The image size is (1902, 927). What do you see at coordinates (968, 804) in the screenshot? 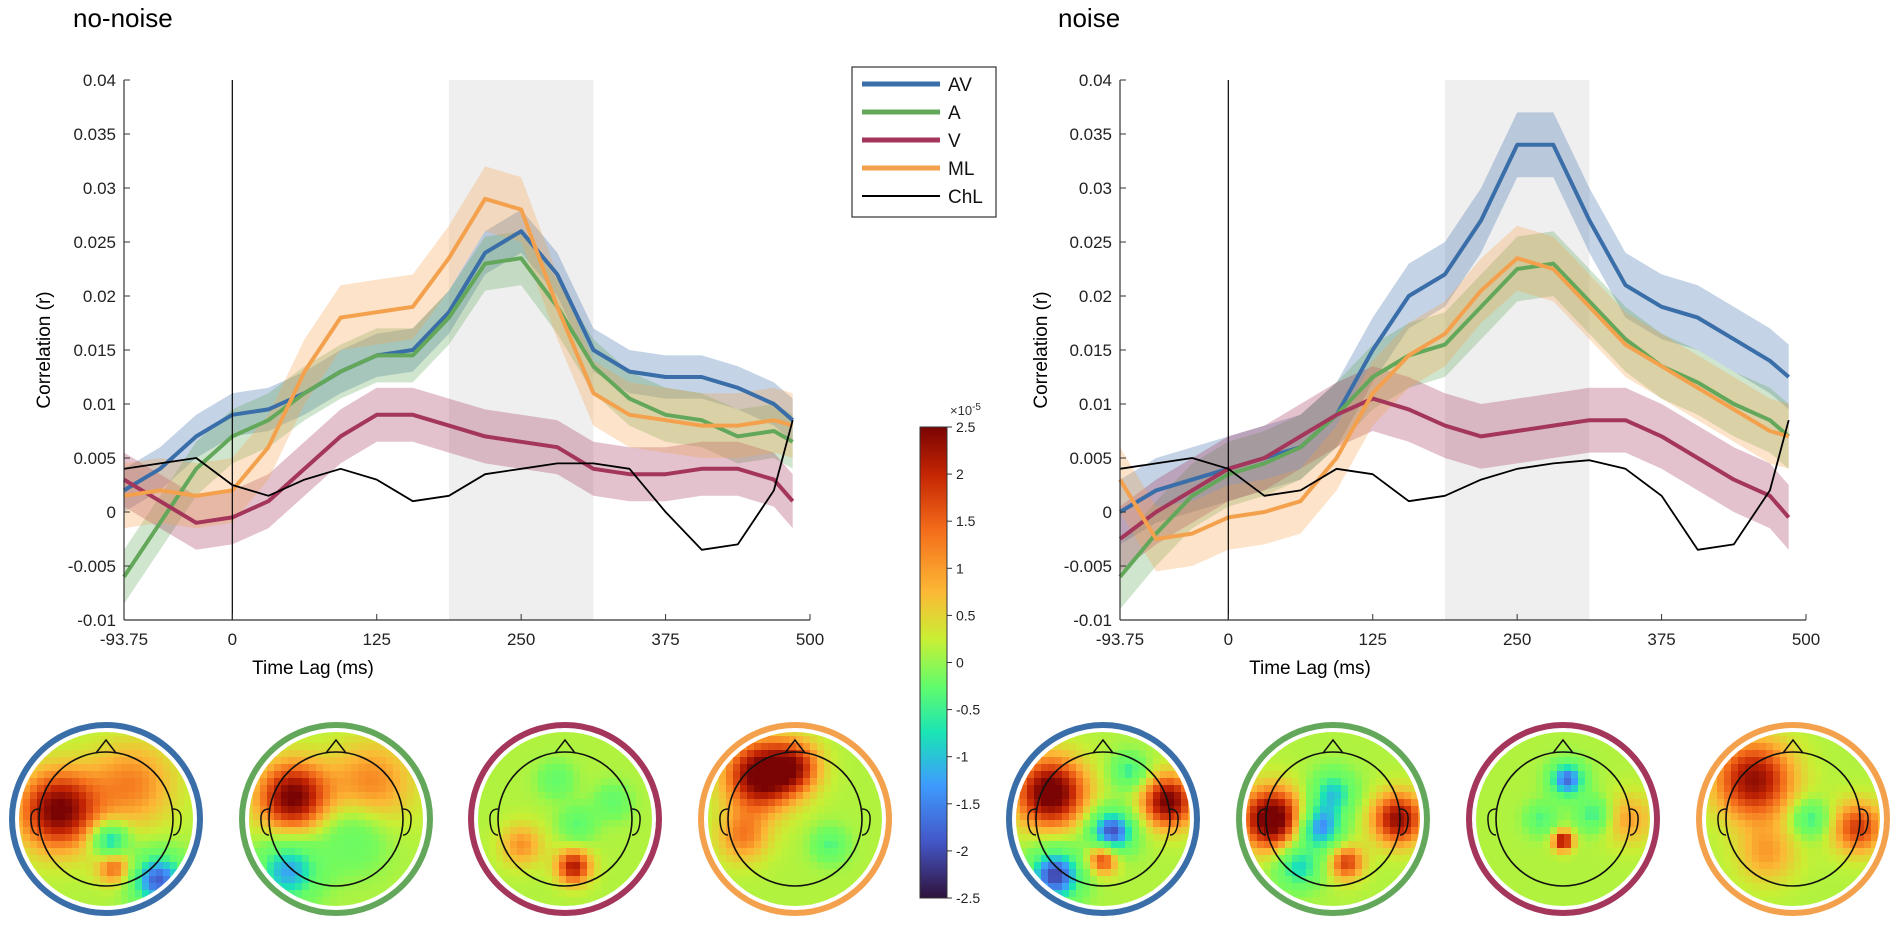
I see `colorbar-tick-label: -1.5` at bounding box center [968, 804].